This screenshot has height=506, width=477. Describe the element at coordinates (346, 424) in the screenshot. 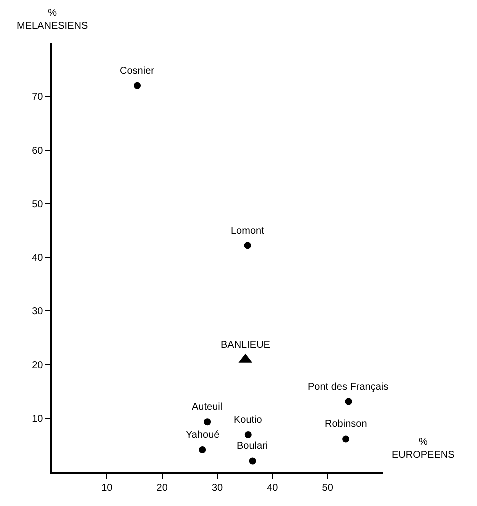

I see `annotation: Robinson` at that location.